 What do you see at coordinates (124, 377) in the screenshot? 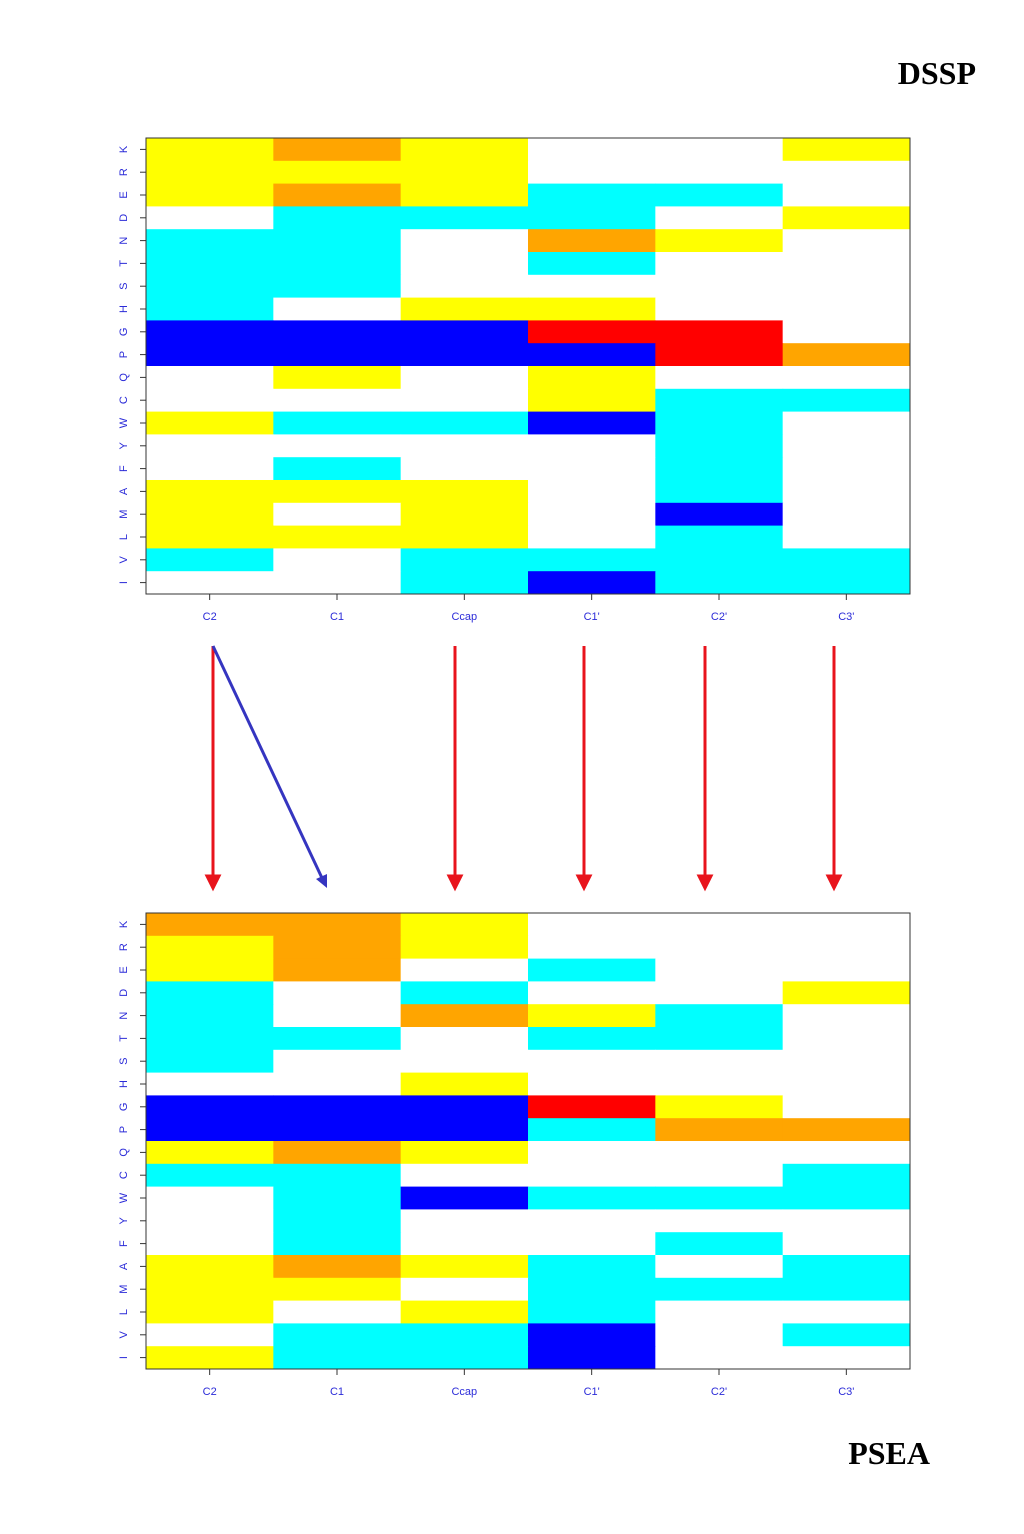
I see `y-tick-label: Q` at bounding box center [124, 377].